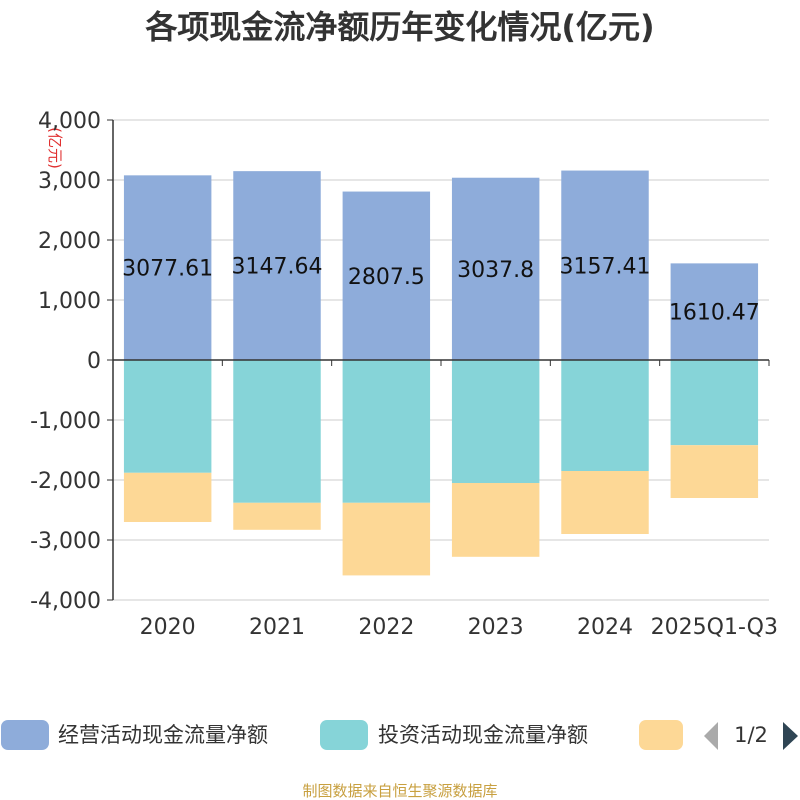 Image resolution: width=800 pixels, height=800 pixels. I want to click on legend: 经营活动现金流量净额 投资活动现金流量净额 1/2, so click(399, 735).